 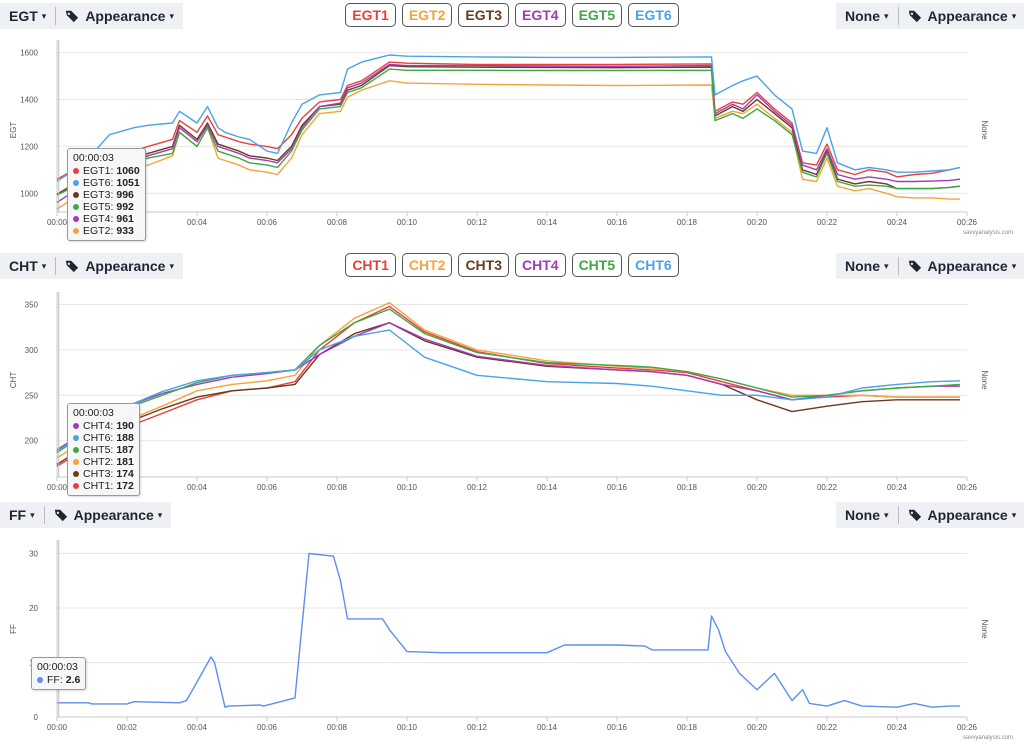 What do you see at coordinates (961, 266) in the screenshot?
I see `cht-right-appearance-button: Appearance ▾` at bounding box center [961, 266].